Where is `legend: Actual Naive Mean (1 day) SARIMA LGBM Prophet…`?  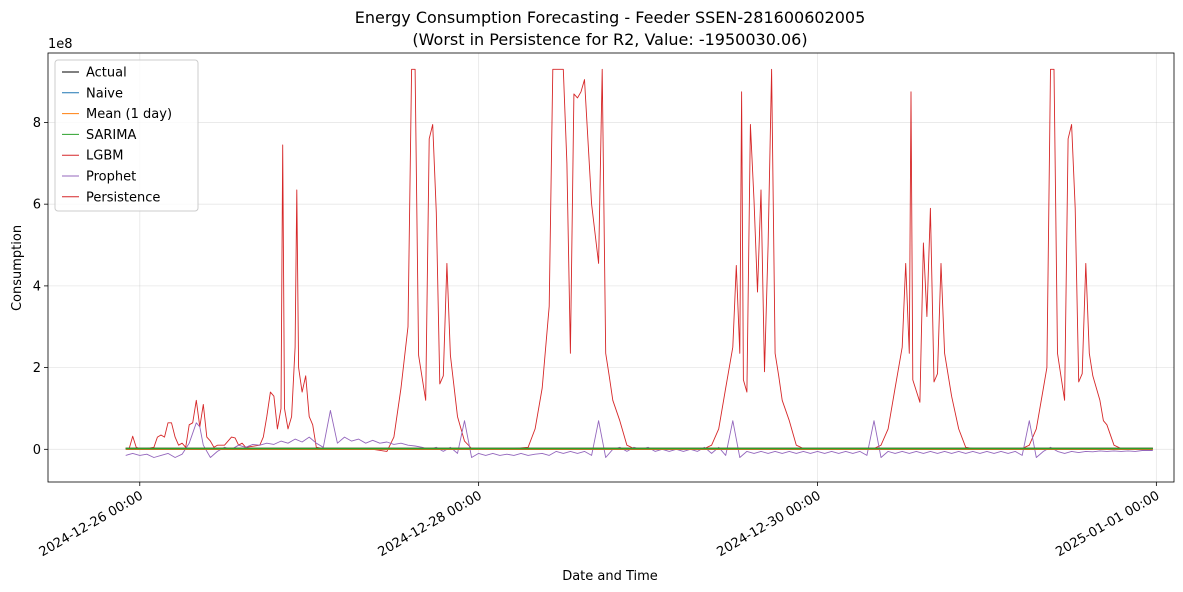 legend: Actual Naive Mean (1 day) SARIMA LGBM Prophet… is located at coordinates (126, 135).